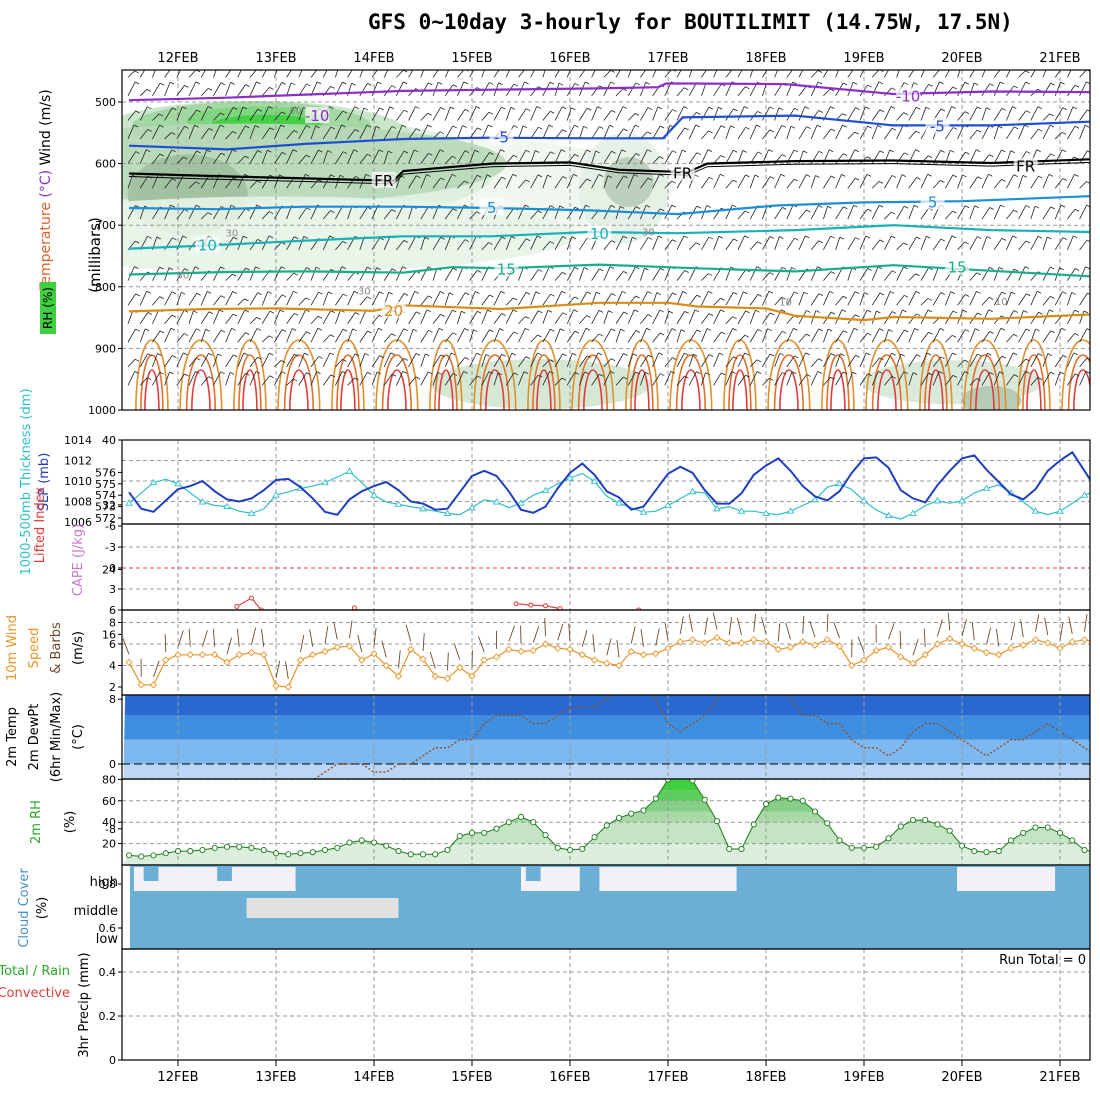  What do you see at coordinates (177, 58) in the screenshot?
I see `date-label-top: 12FEB` at bounding box center [177, 58].